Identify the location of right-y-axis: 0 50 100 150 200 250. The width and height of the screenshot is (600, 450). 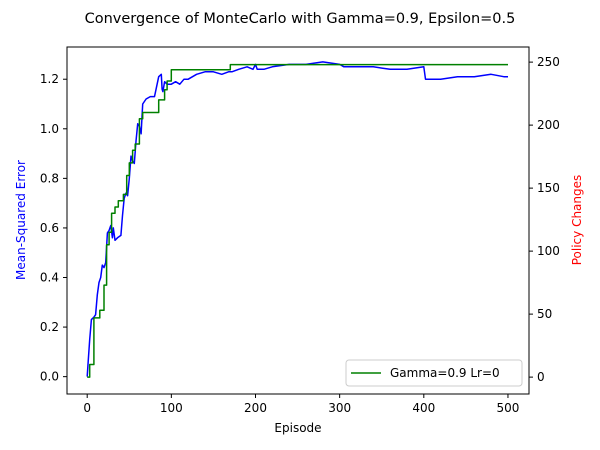
(544, 219).